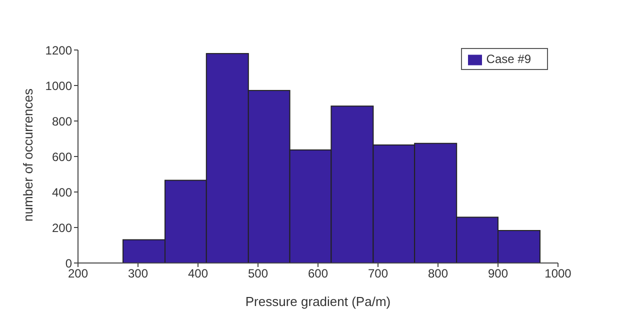  I want to click on y-tick-label: 1000, so click(58, 85).